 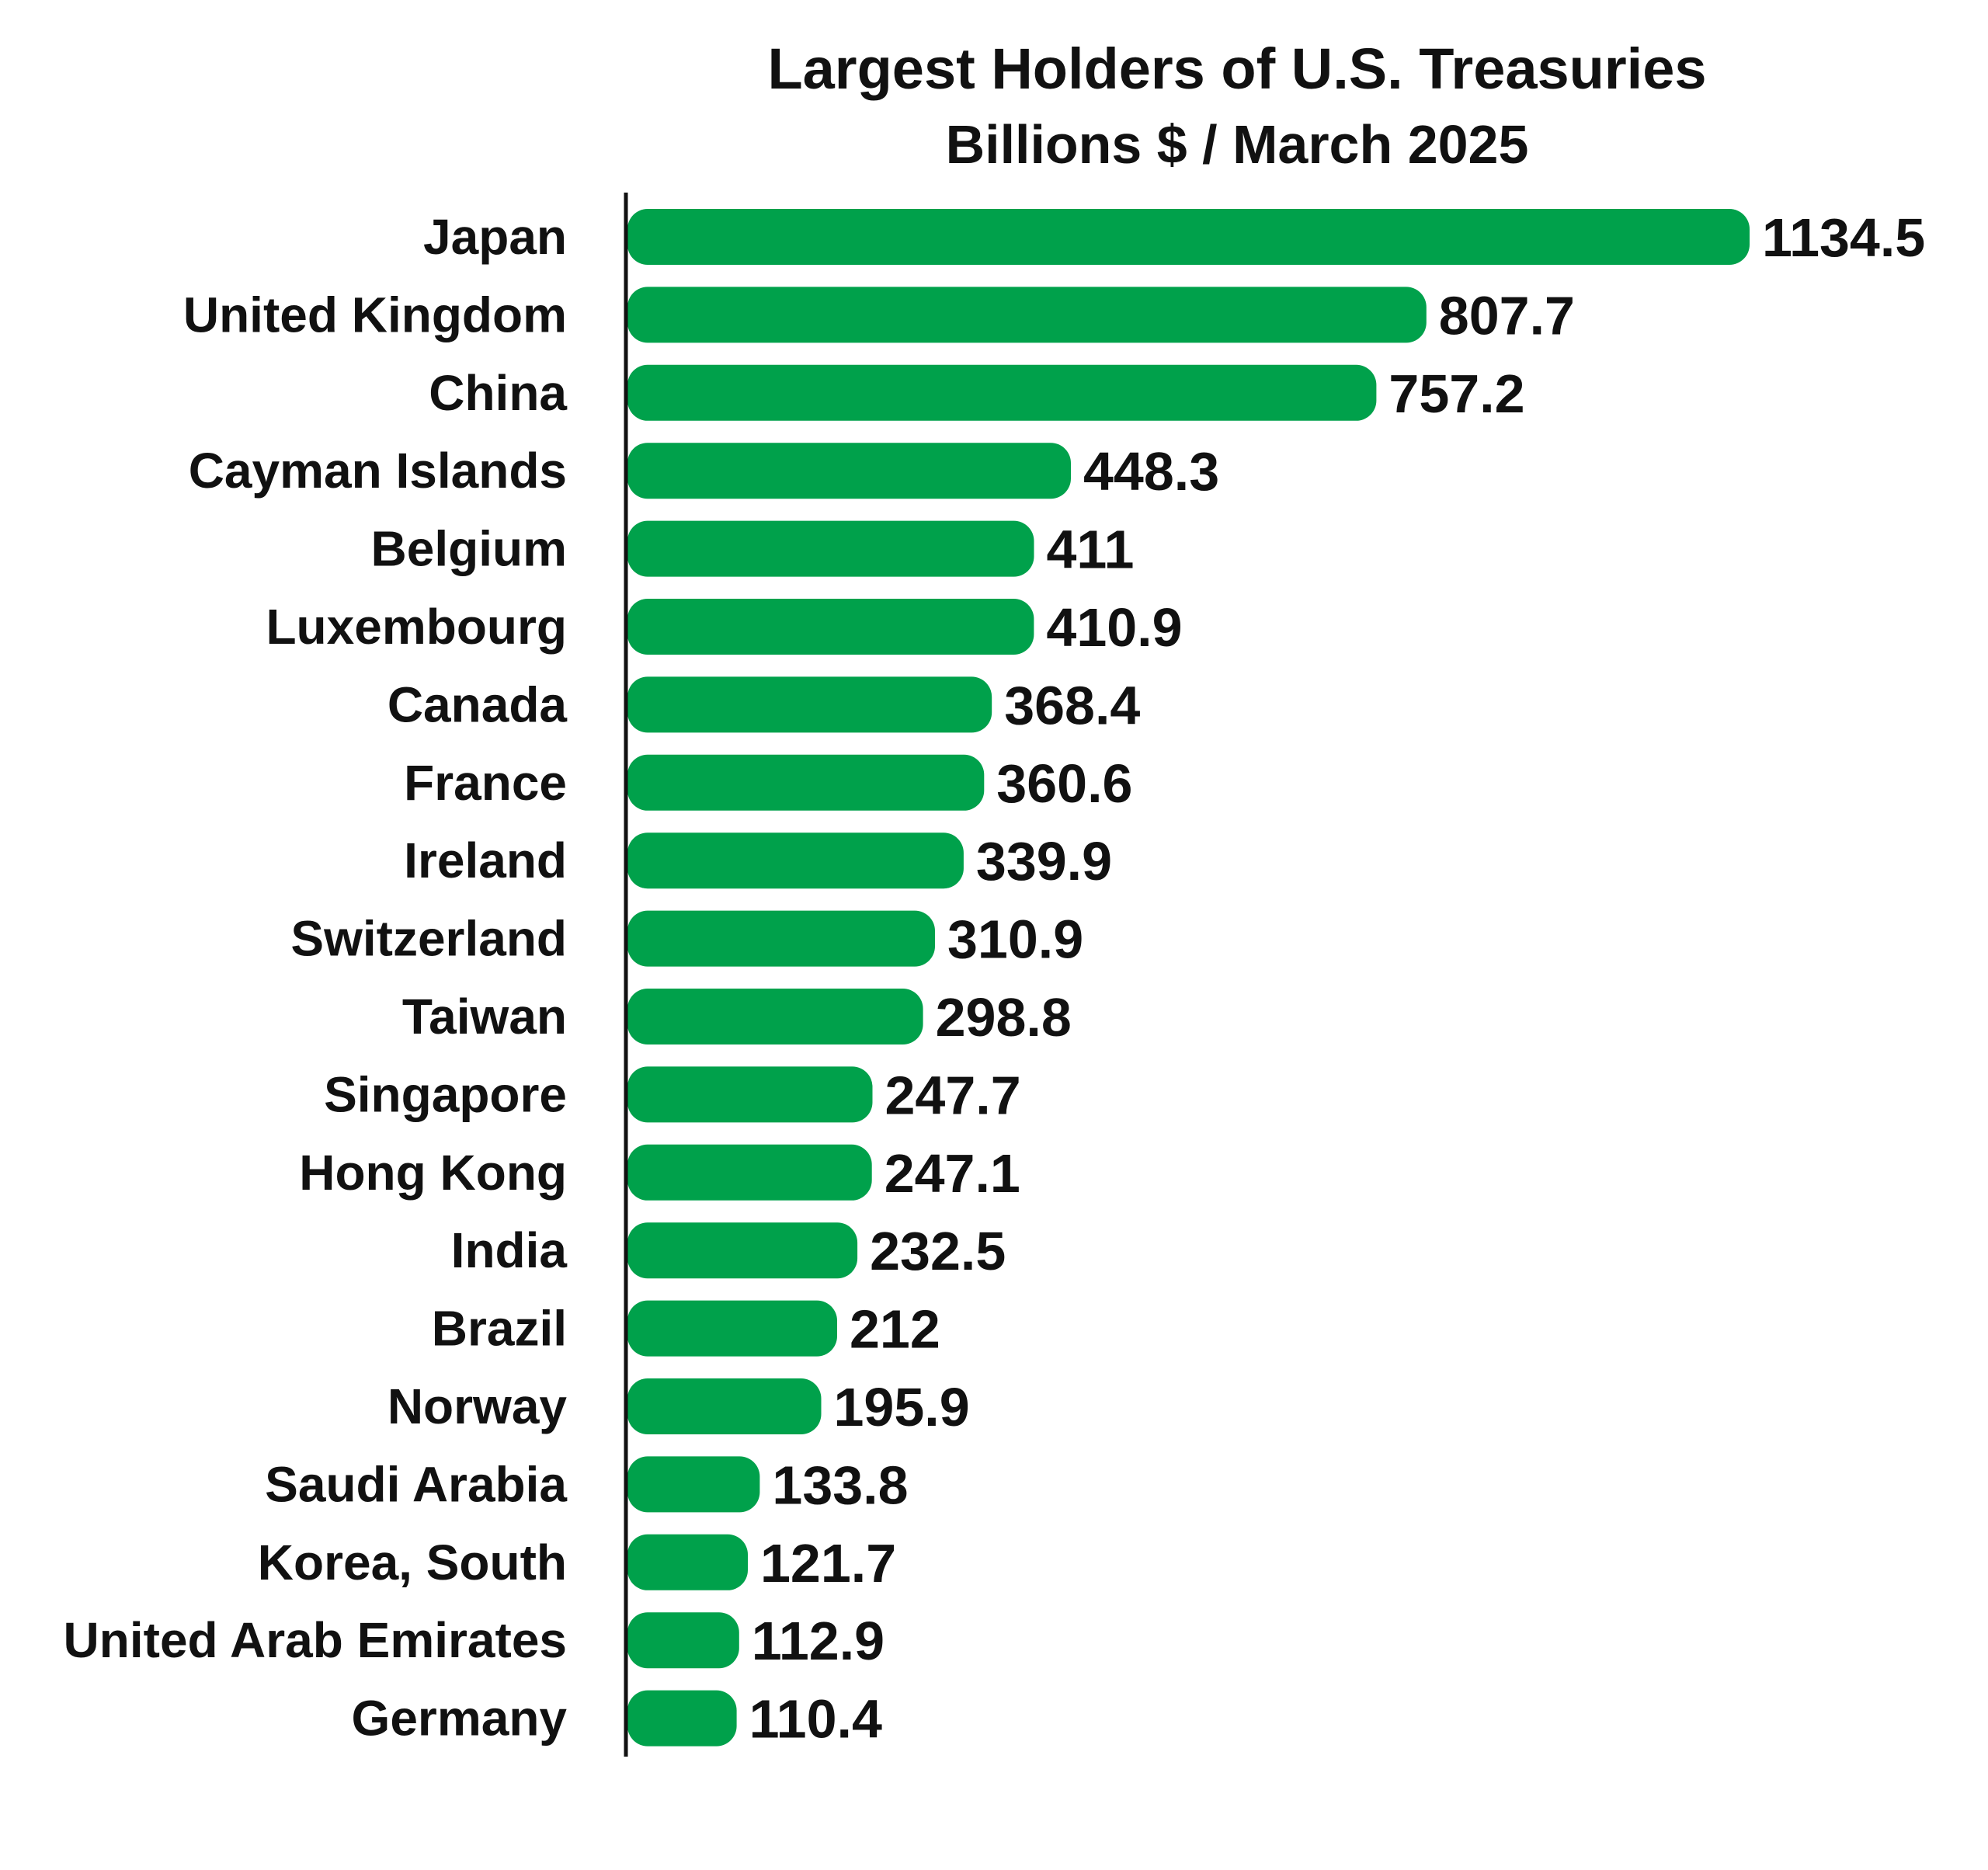 I want to click on value-label: 247.7, so click(x=953, y=1095).